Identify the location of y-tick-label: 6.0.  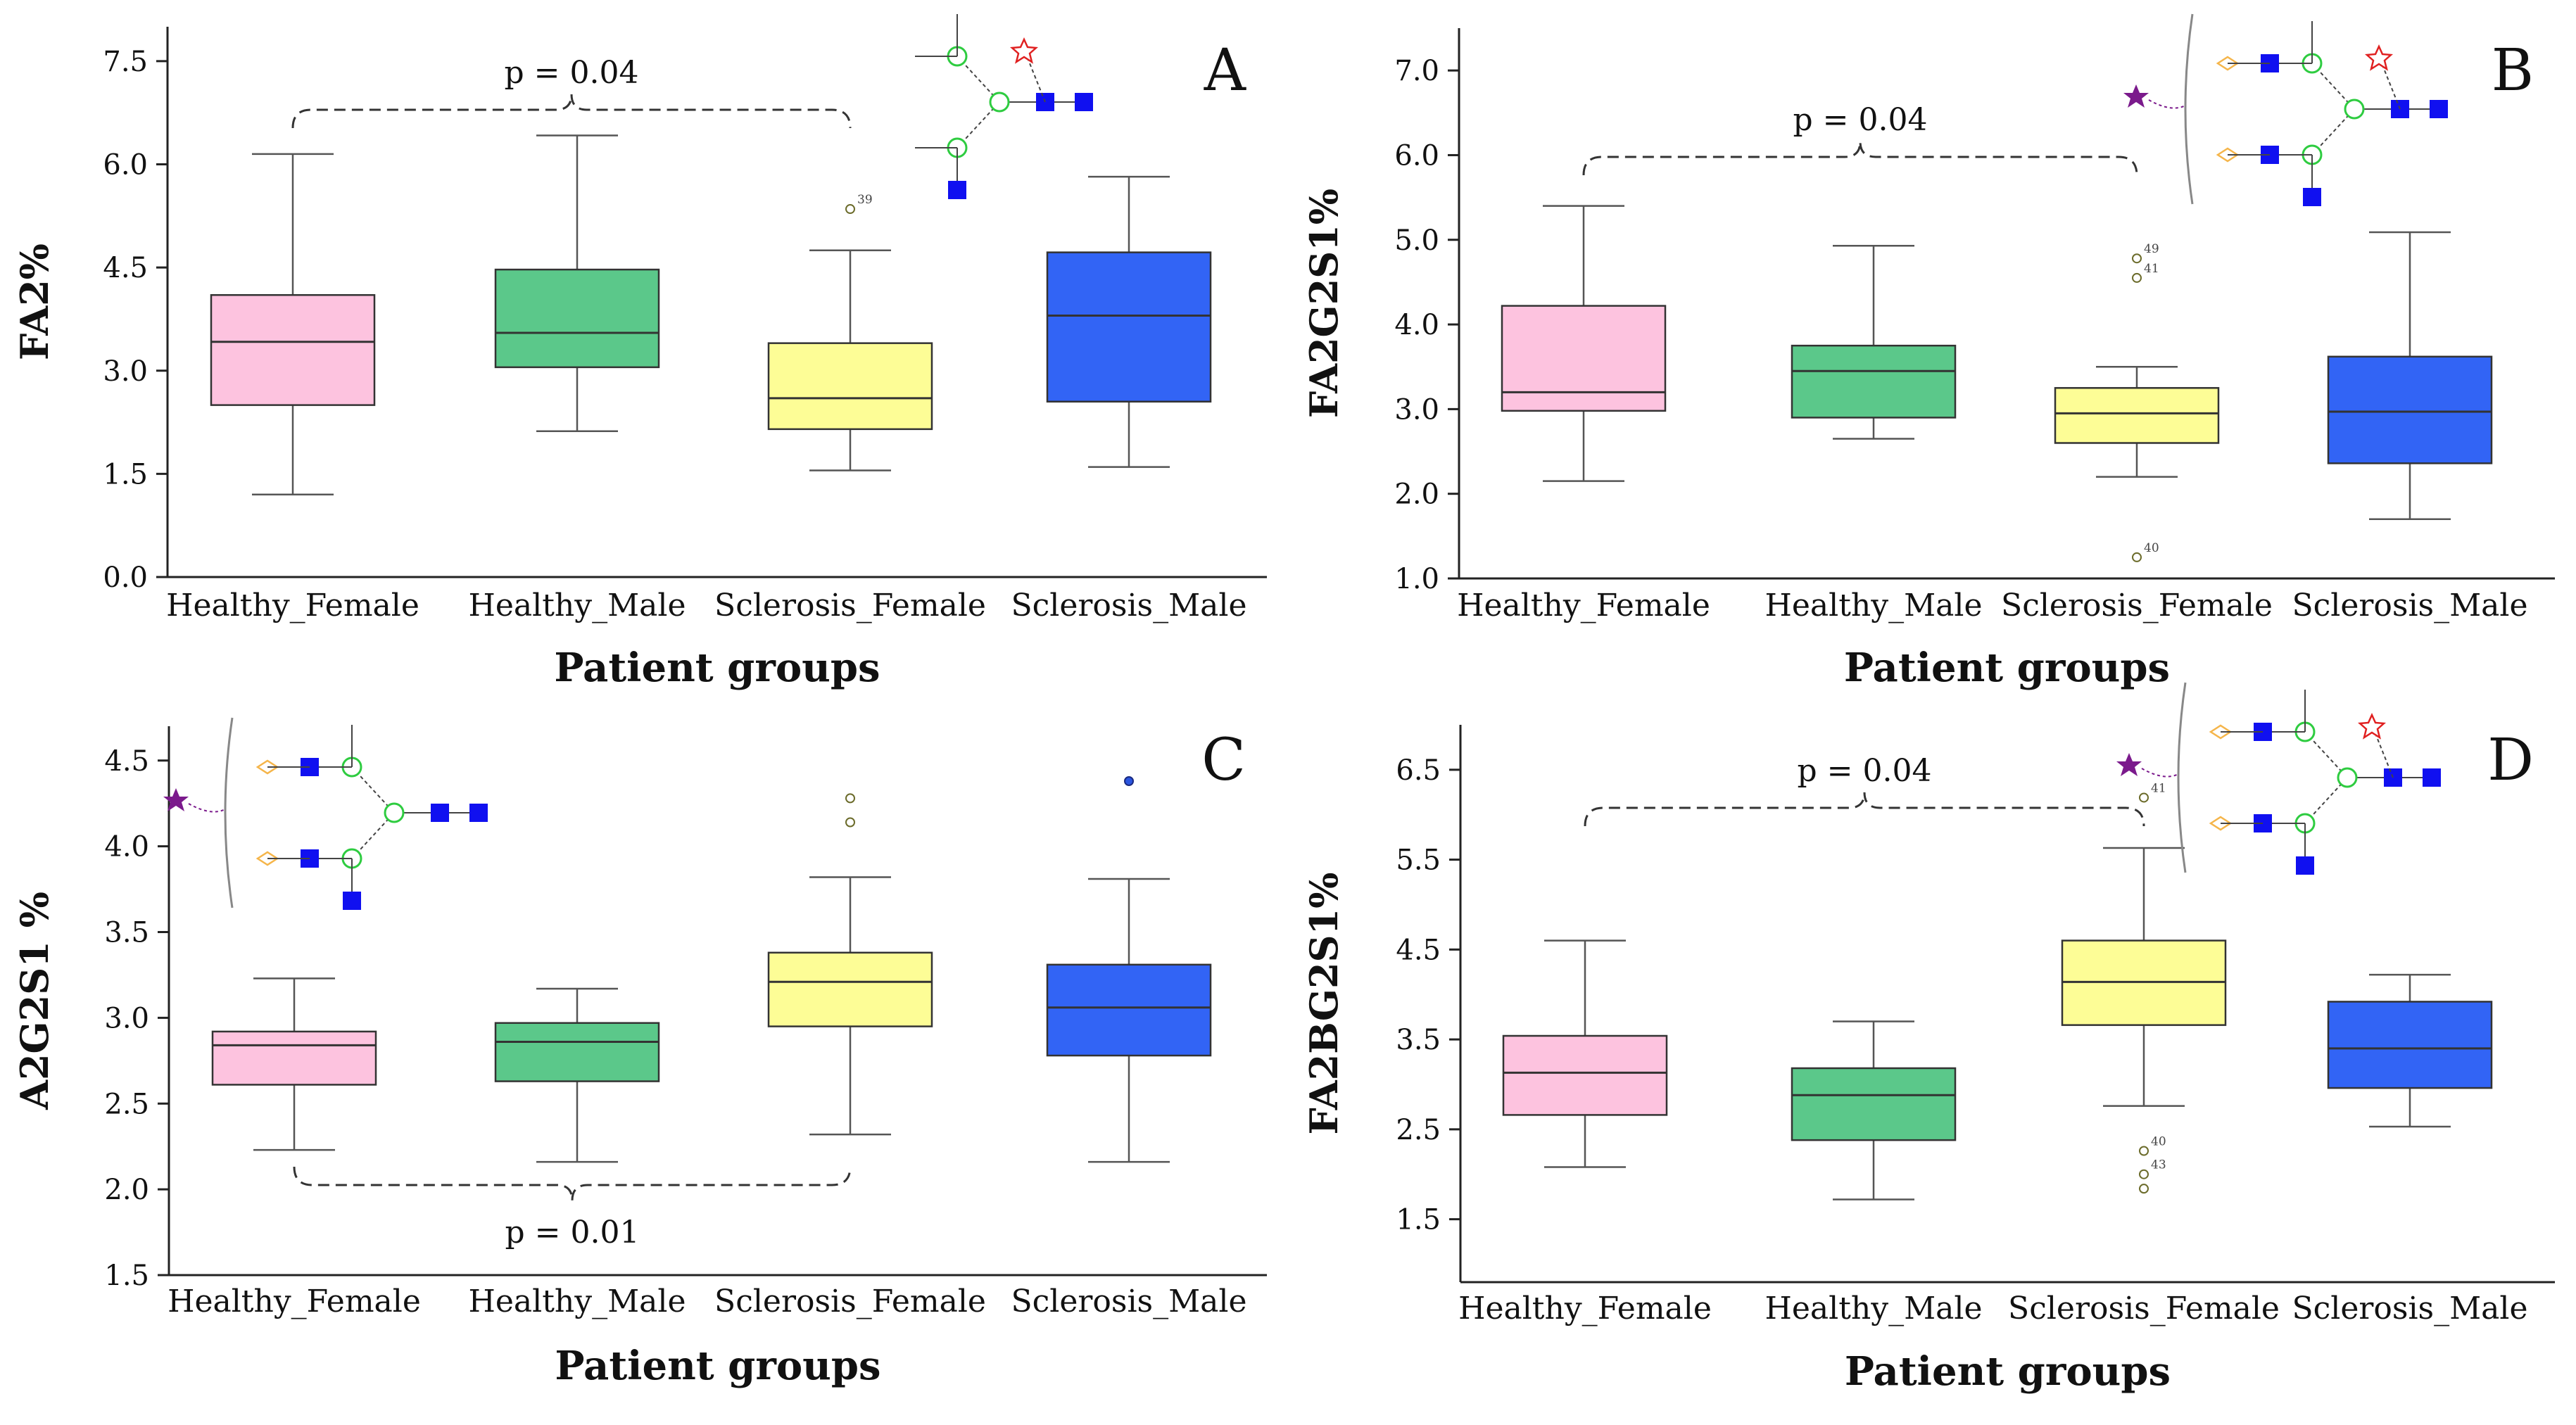
(125, 165).